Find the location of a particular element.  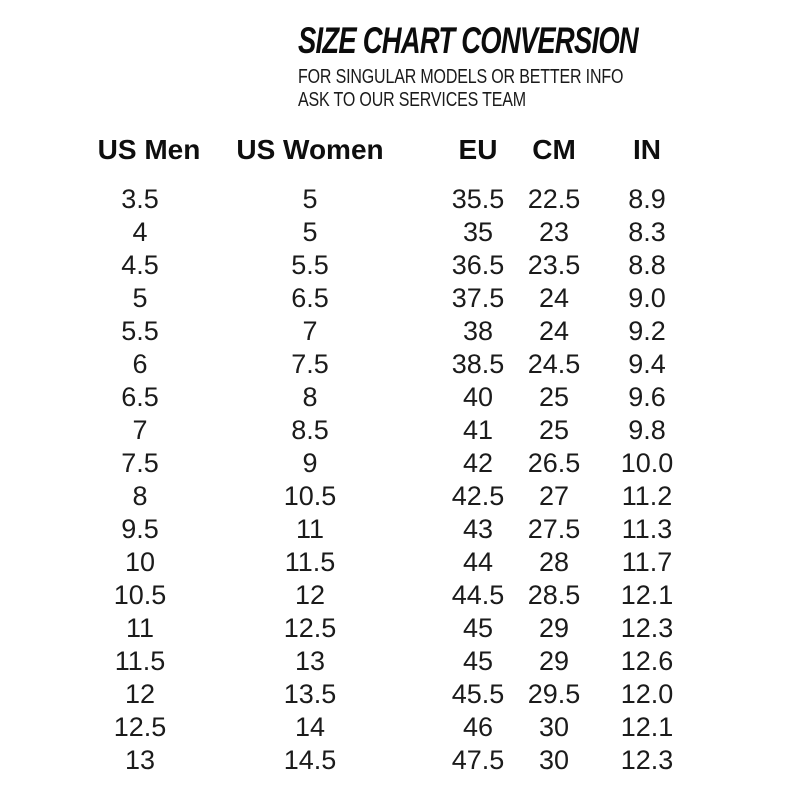

column-header-eu: EU is located at coordinates (478, 149).